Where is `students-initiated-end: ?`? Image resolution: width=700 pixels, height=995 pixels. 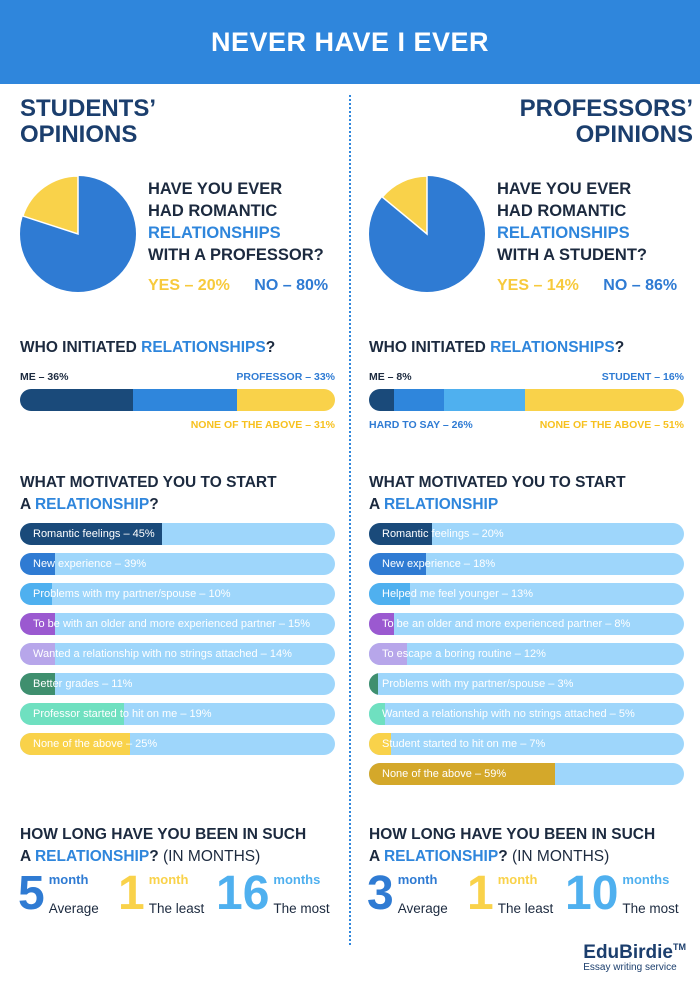
students-initiated-end: ? is located at coordinates (270, 347).